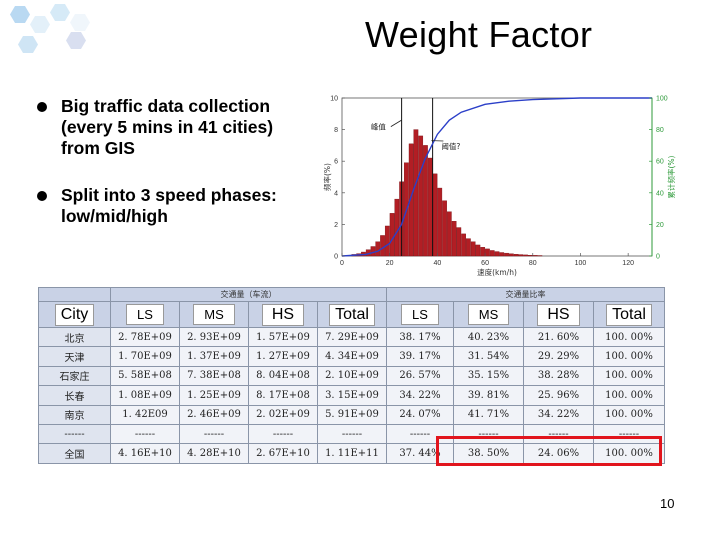 This screenshot has height=540, width=720. Describe the element at coordinates (145, 314) in the screenshot. I see `column-header-label: LS` at that location.